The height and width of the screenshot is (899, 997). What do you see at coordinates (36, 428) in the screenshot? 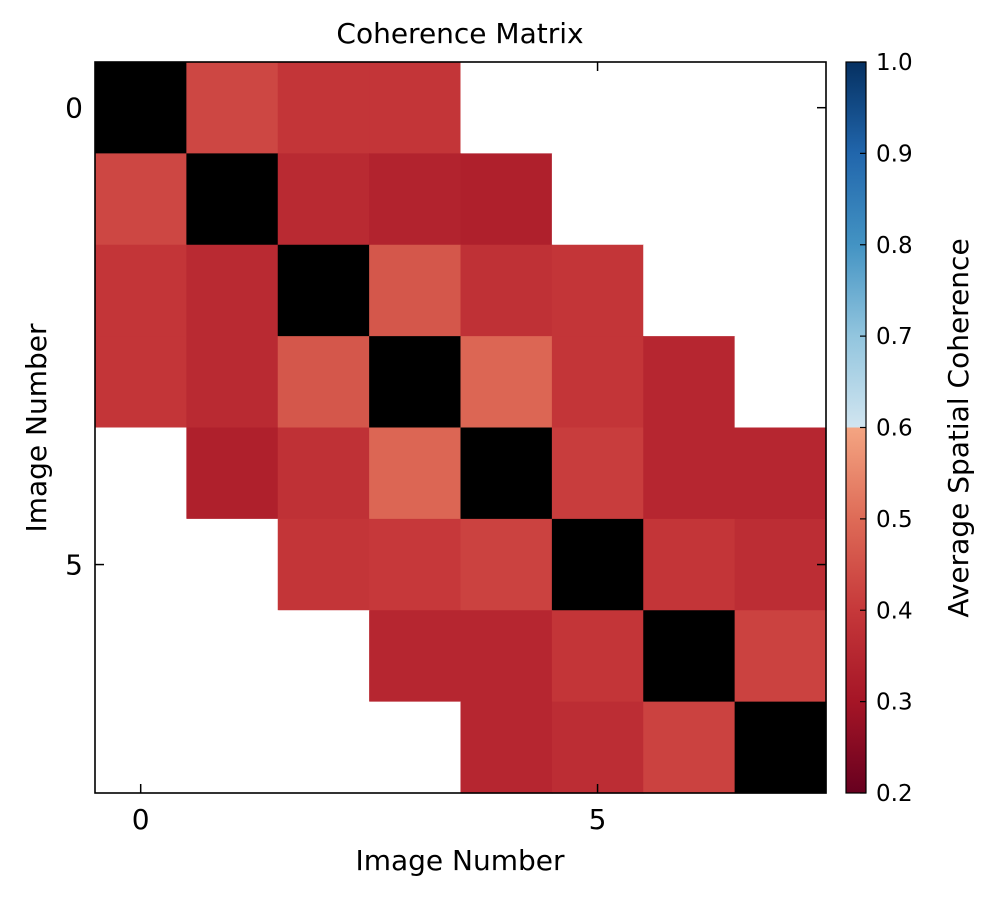
I see `y-axis-label: Image Number` at bounding box center [36, 428].